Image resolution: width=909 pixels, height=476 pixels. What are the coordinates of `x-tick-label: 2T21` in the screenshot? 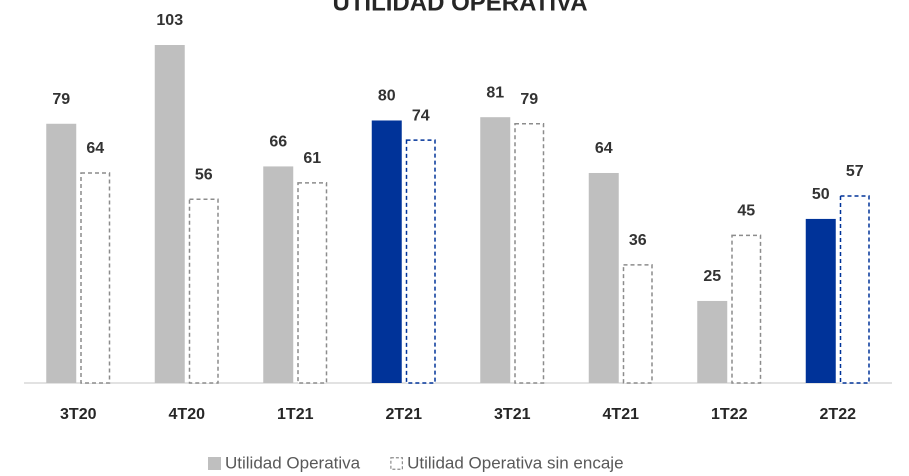 It's located at (404, 414).